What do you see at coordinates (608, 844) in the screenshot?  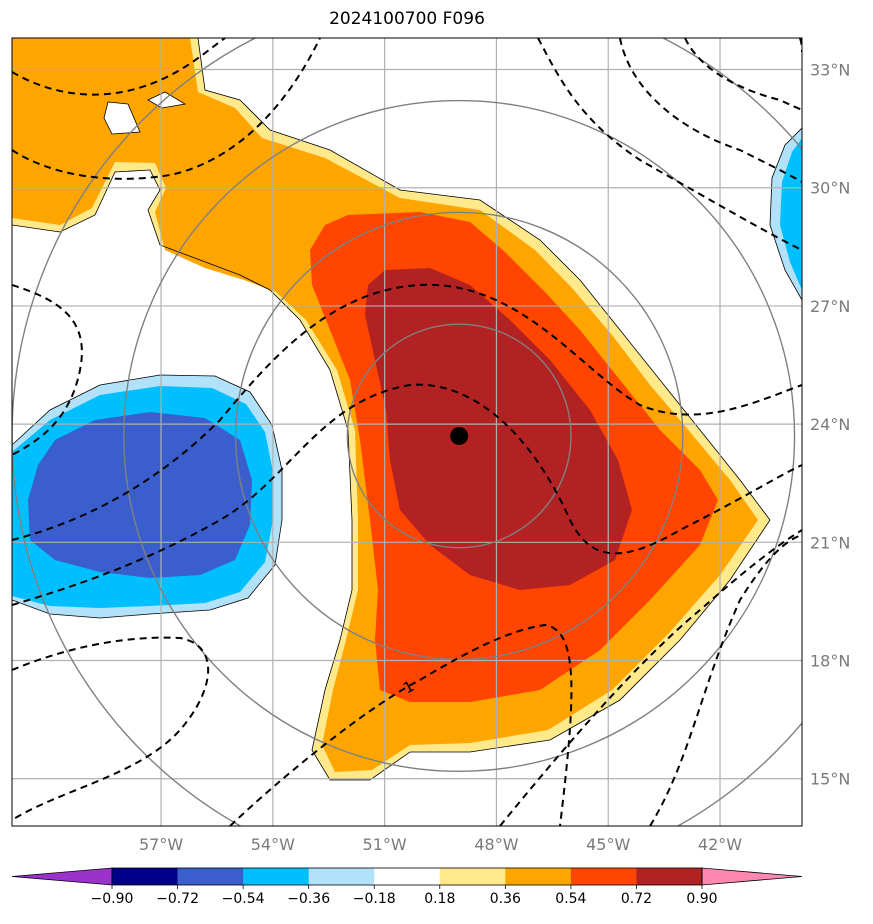 I see `lon-tick-label: 45°W` at bounding box center [608, 844].